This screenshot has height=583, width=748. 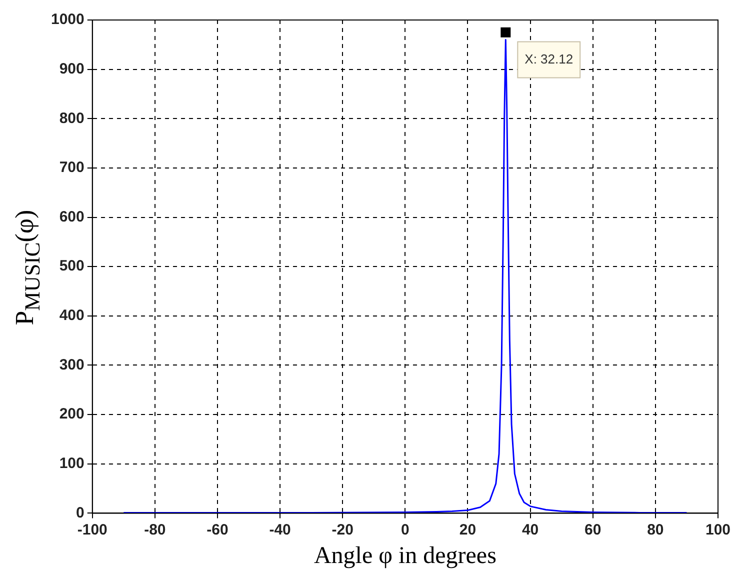 I want to click on y-tick-label: 400, so click(x=71, y=315).